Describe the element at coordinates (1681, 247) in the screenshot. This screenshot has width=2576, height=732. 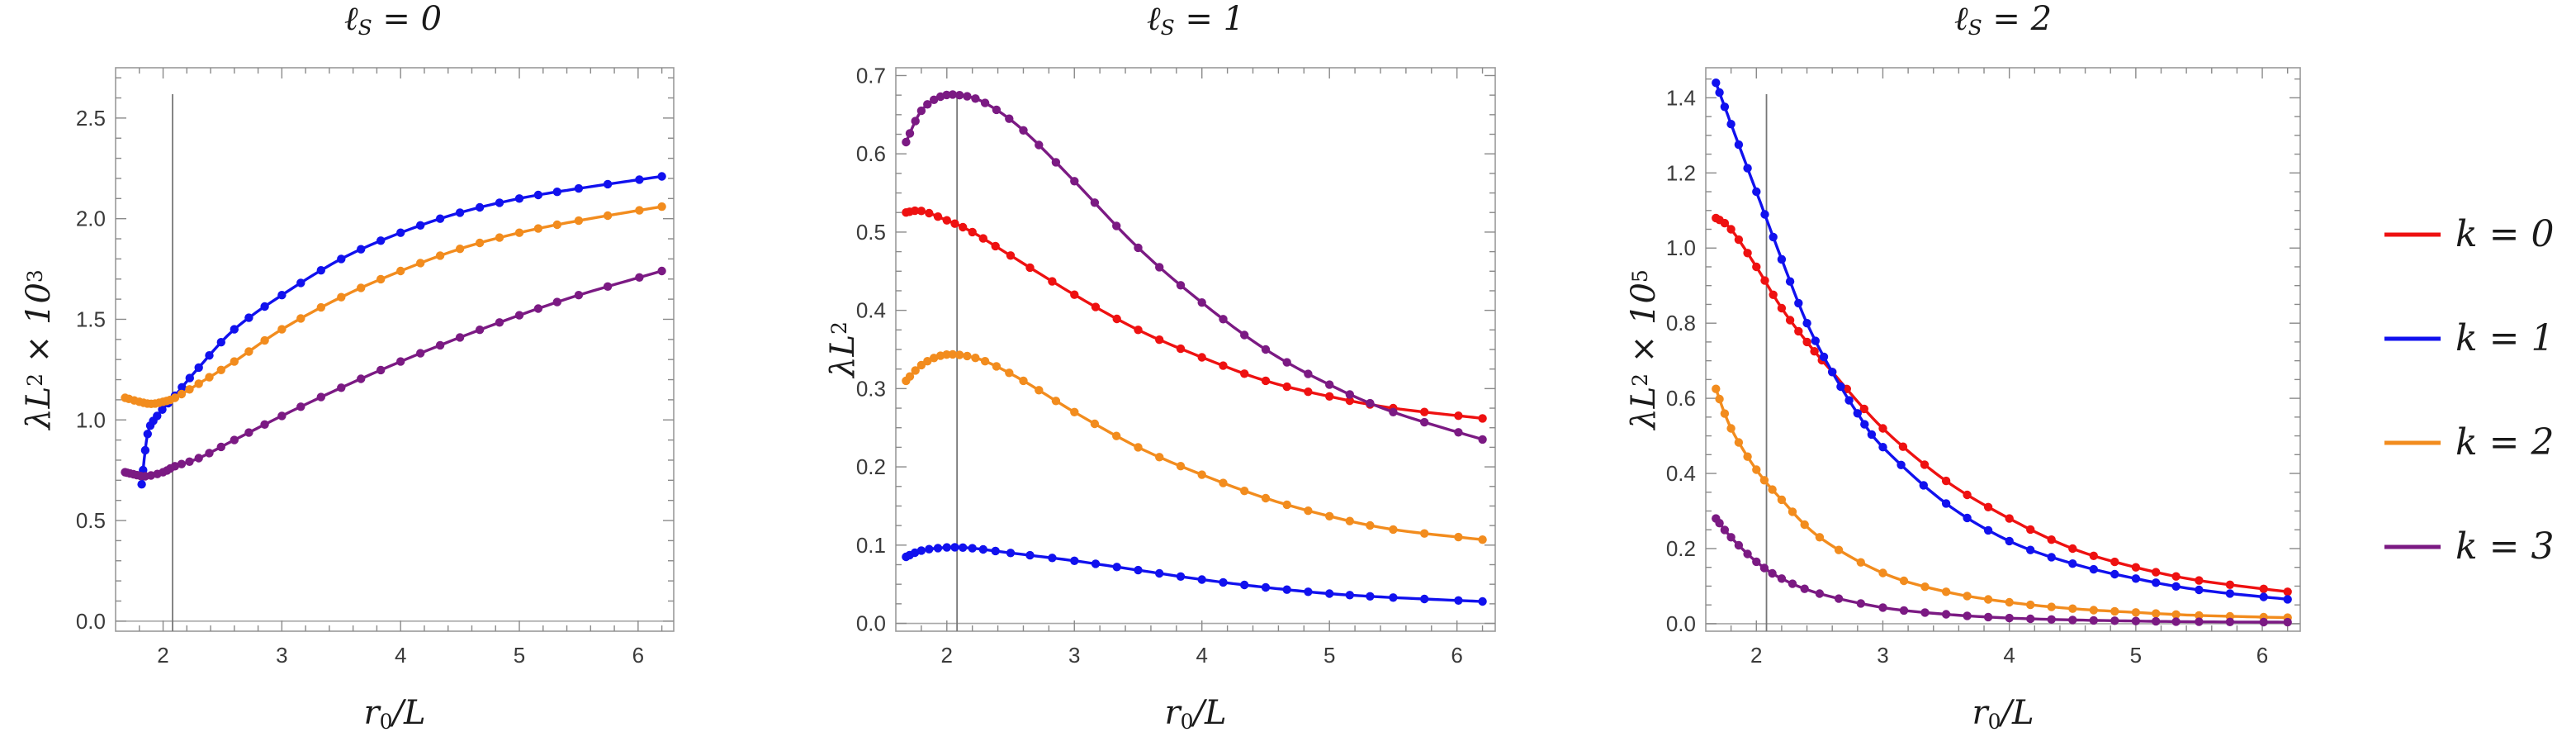
I see `y-tick-label: 1.0` at that location.